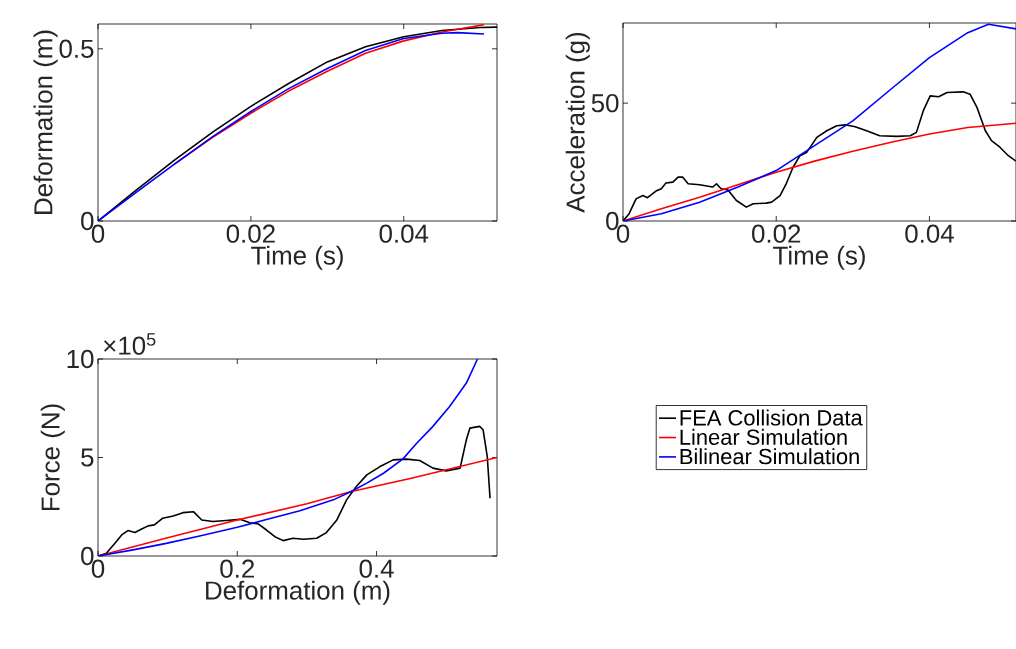  What do you see at coordinates (763, 436) in the screenshot?
I see `legend-label: Linear Simulation` at bounding box center [763, 436].